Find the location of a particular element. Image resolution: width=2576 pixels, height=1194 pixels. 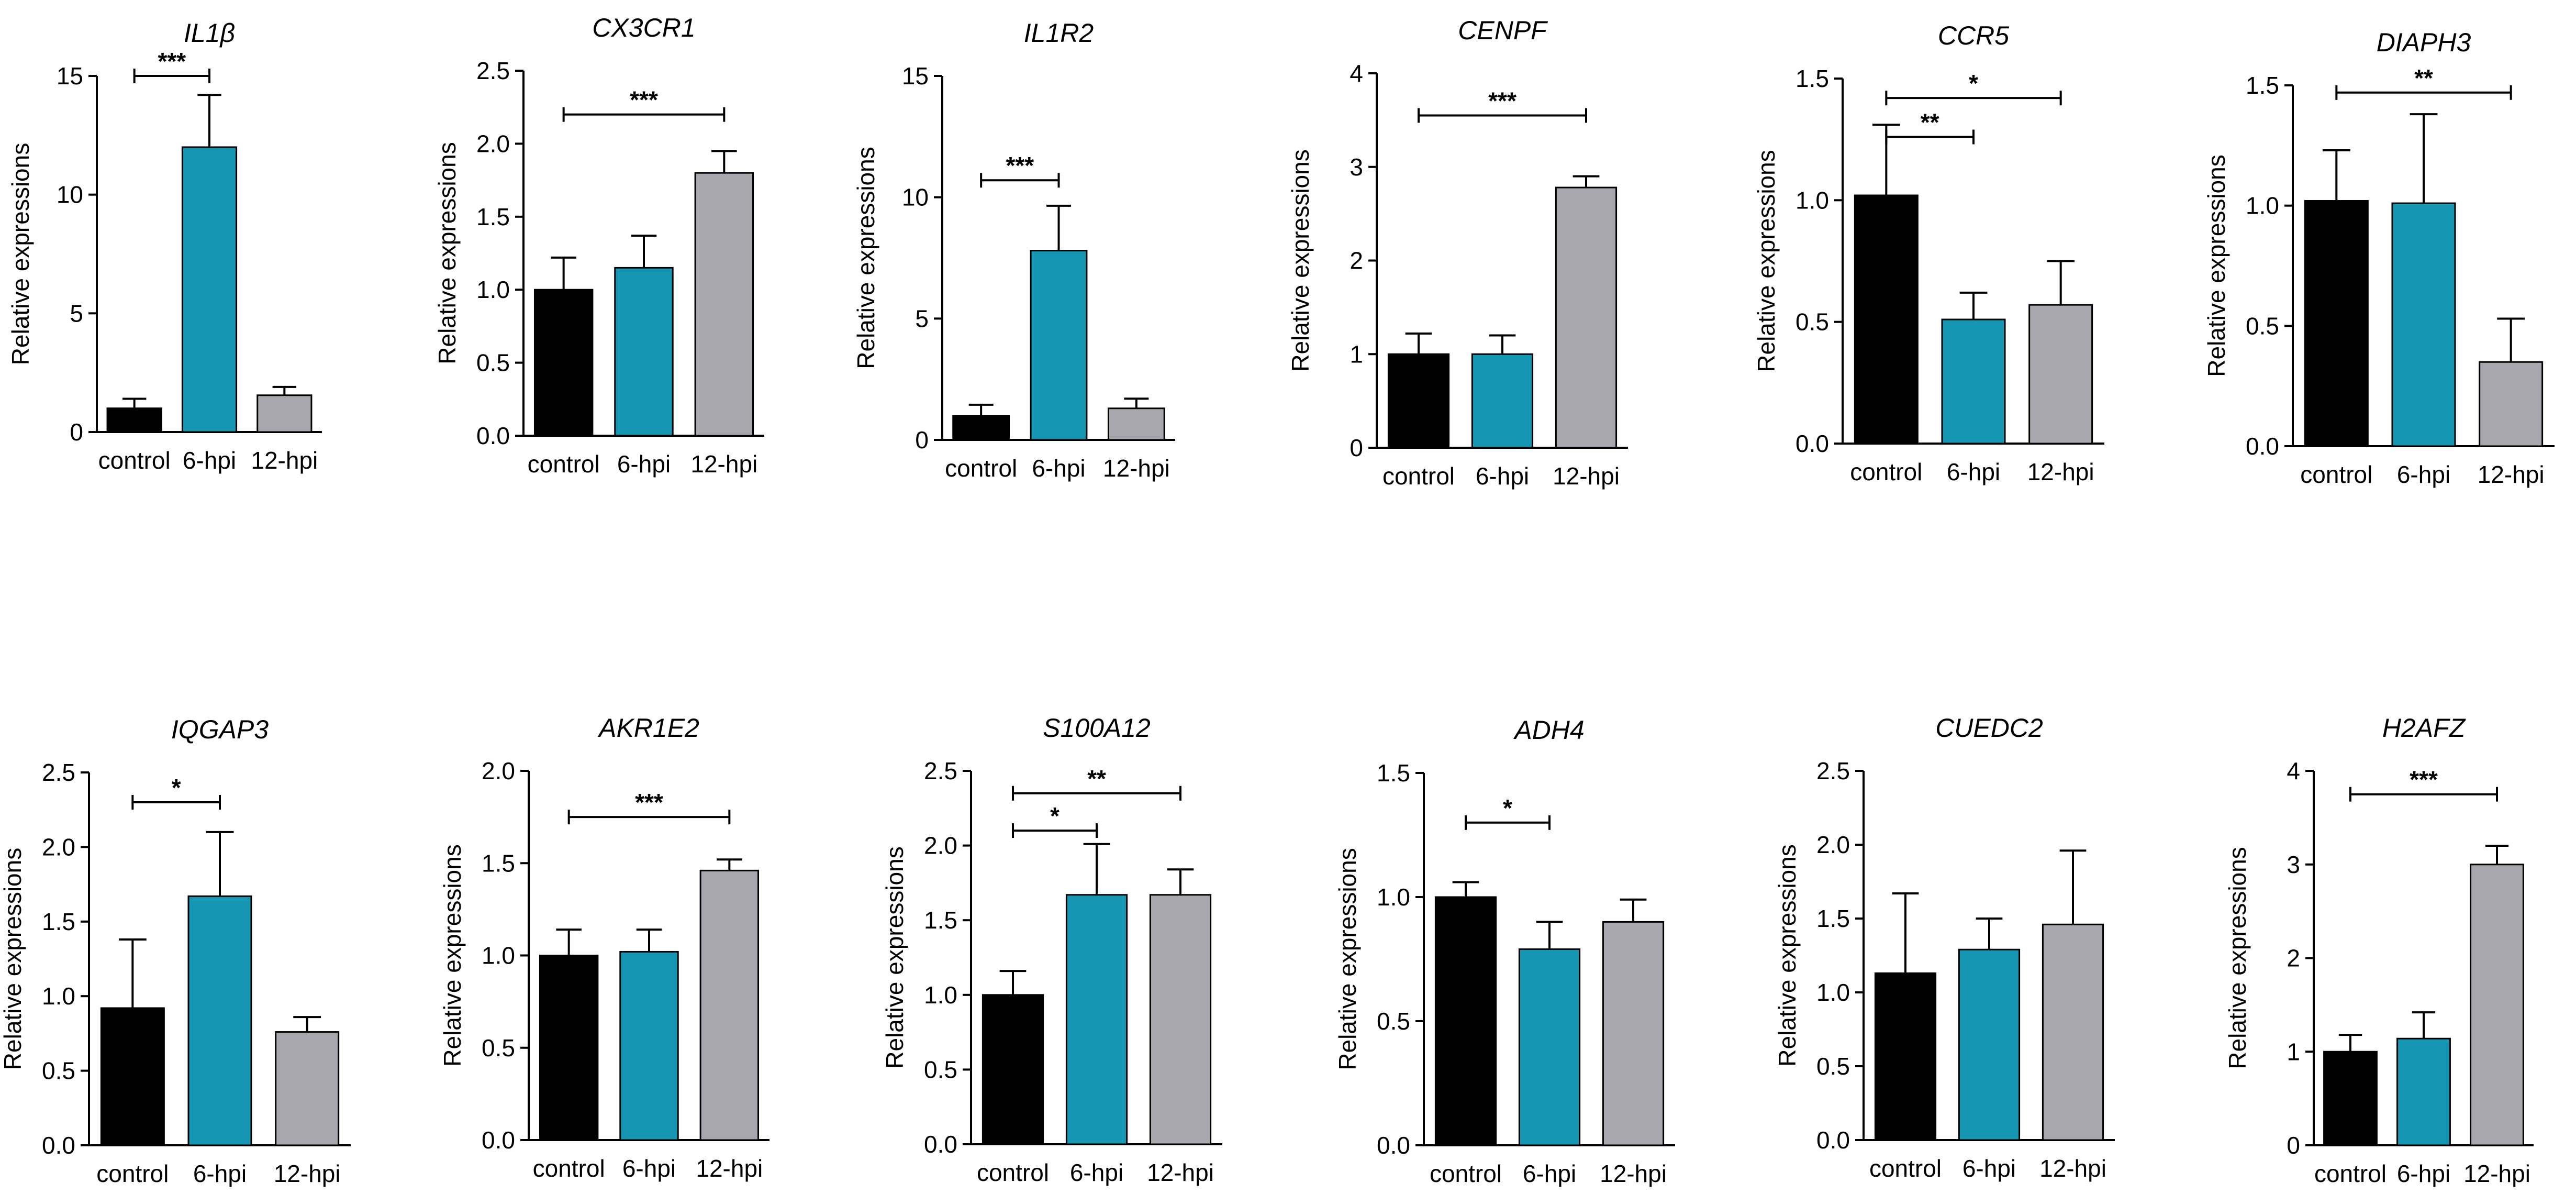

chart-title: DIAPH3 is located at coordinates (2424, 42).